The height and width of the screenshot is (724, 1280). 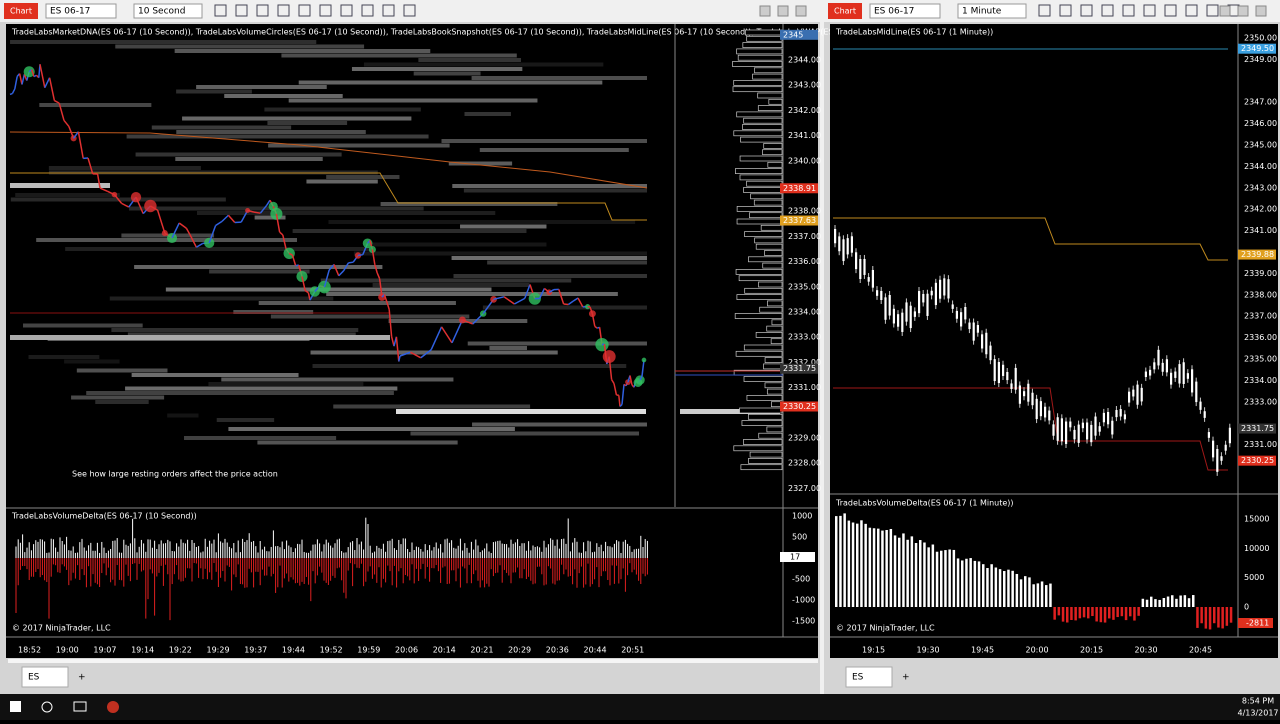 I want to click on volume-flag-label: -2811, so click(x=1257, y=623).